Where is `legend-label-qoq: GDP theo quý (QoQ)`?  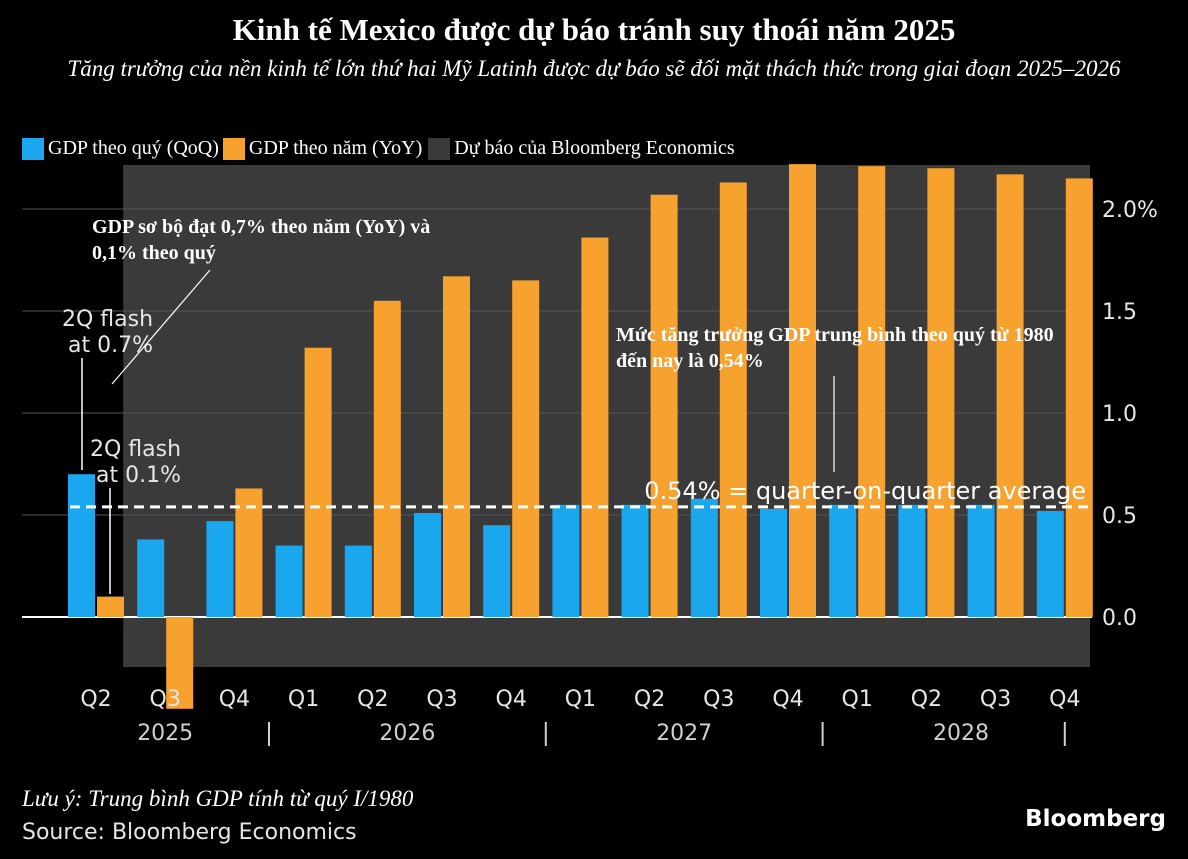 legend-label-qoq: GDP theo quý (QoQ) is located at coordinates (133, 148).